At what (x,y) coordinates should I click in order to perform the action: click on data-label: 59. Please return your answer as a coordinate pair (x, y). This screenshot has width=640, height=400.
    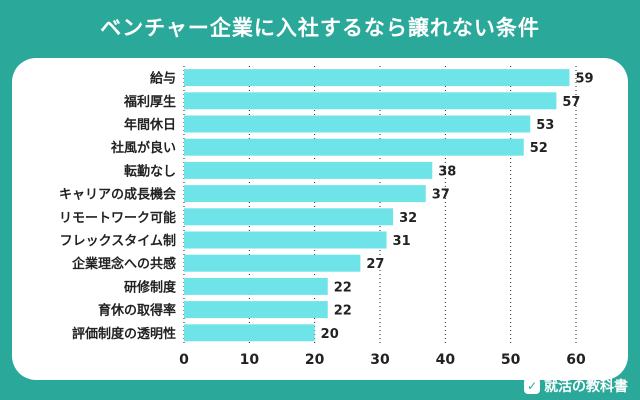
    Looking at the image, I should click on (584, 79).